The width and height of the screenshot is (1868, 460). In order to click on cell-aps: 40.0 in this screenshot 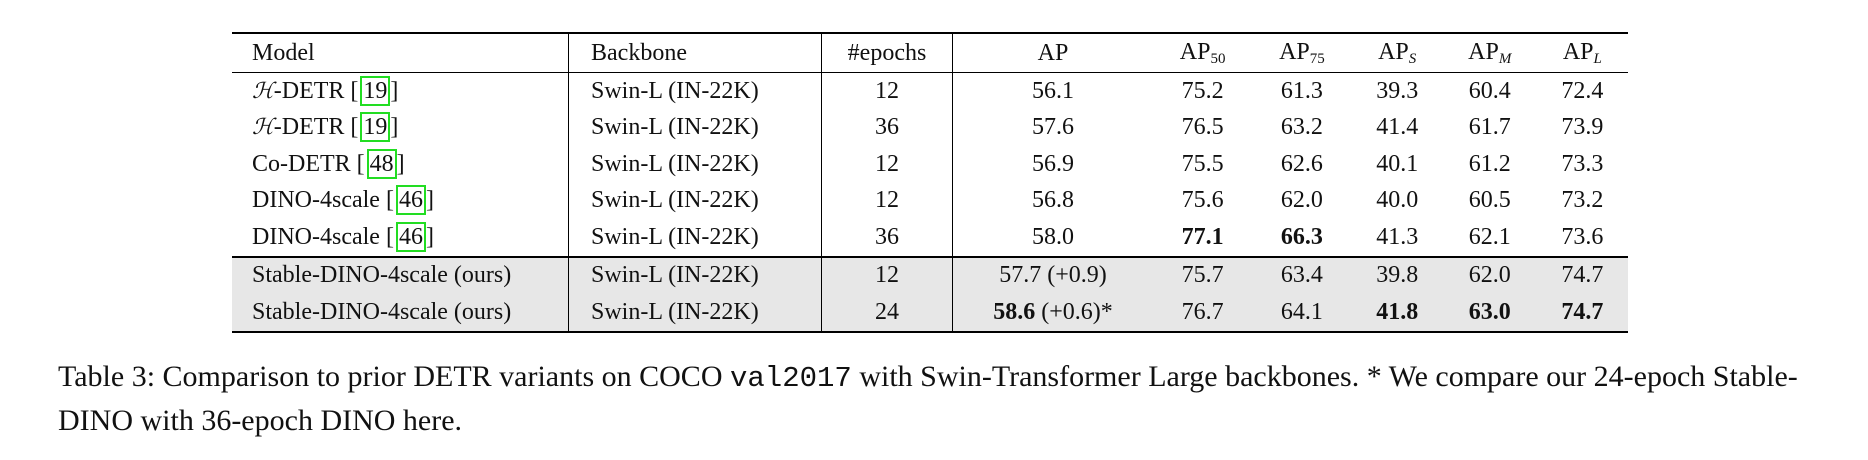, I will do `click(1397, 200)`.